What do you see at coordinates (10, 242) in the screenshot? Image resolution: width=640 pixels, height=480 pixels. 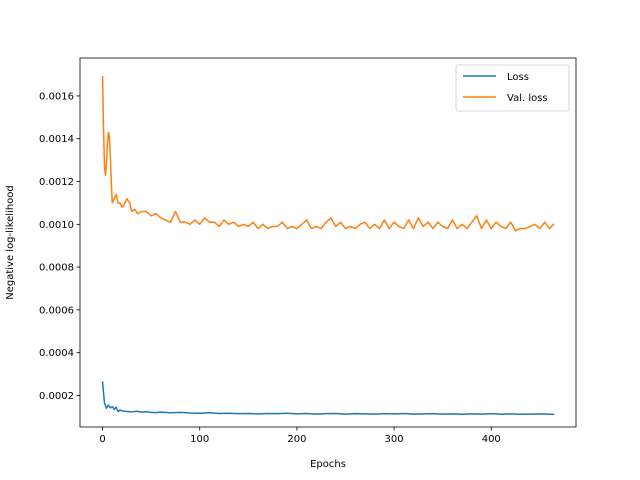 I see `y-axis-label: Negative log-likelihood` at bounding box center [10, 242].